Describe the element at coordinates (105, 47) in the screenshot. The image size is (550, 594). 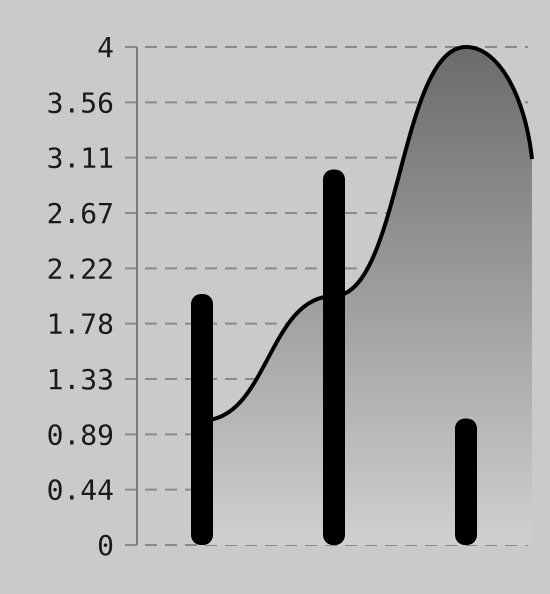
I see `y-tick-label: 4` at that location.